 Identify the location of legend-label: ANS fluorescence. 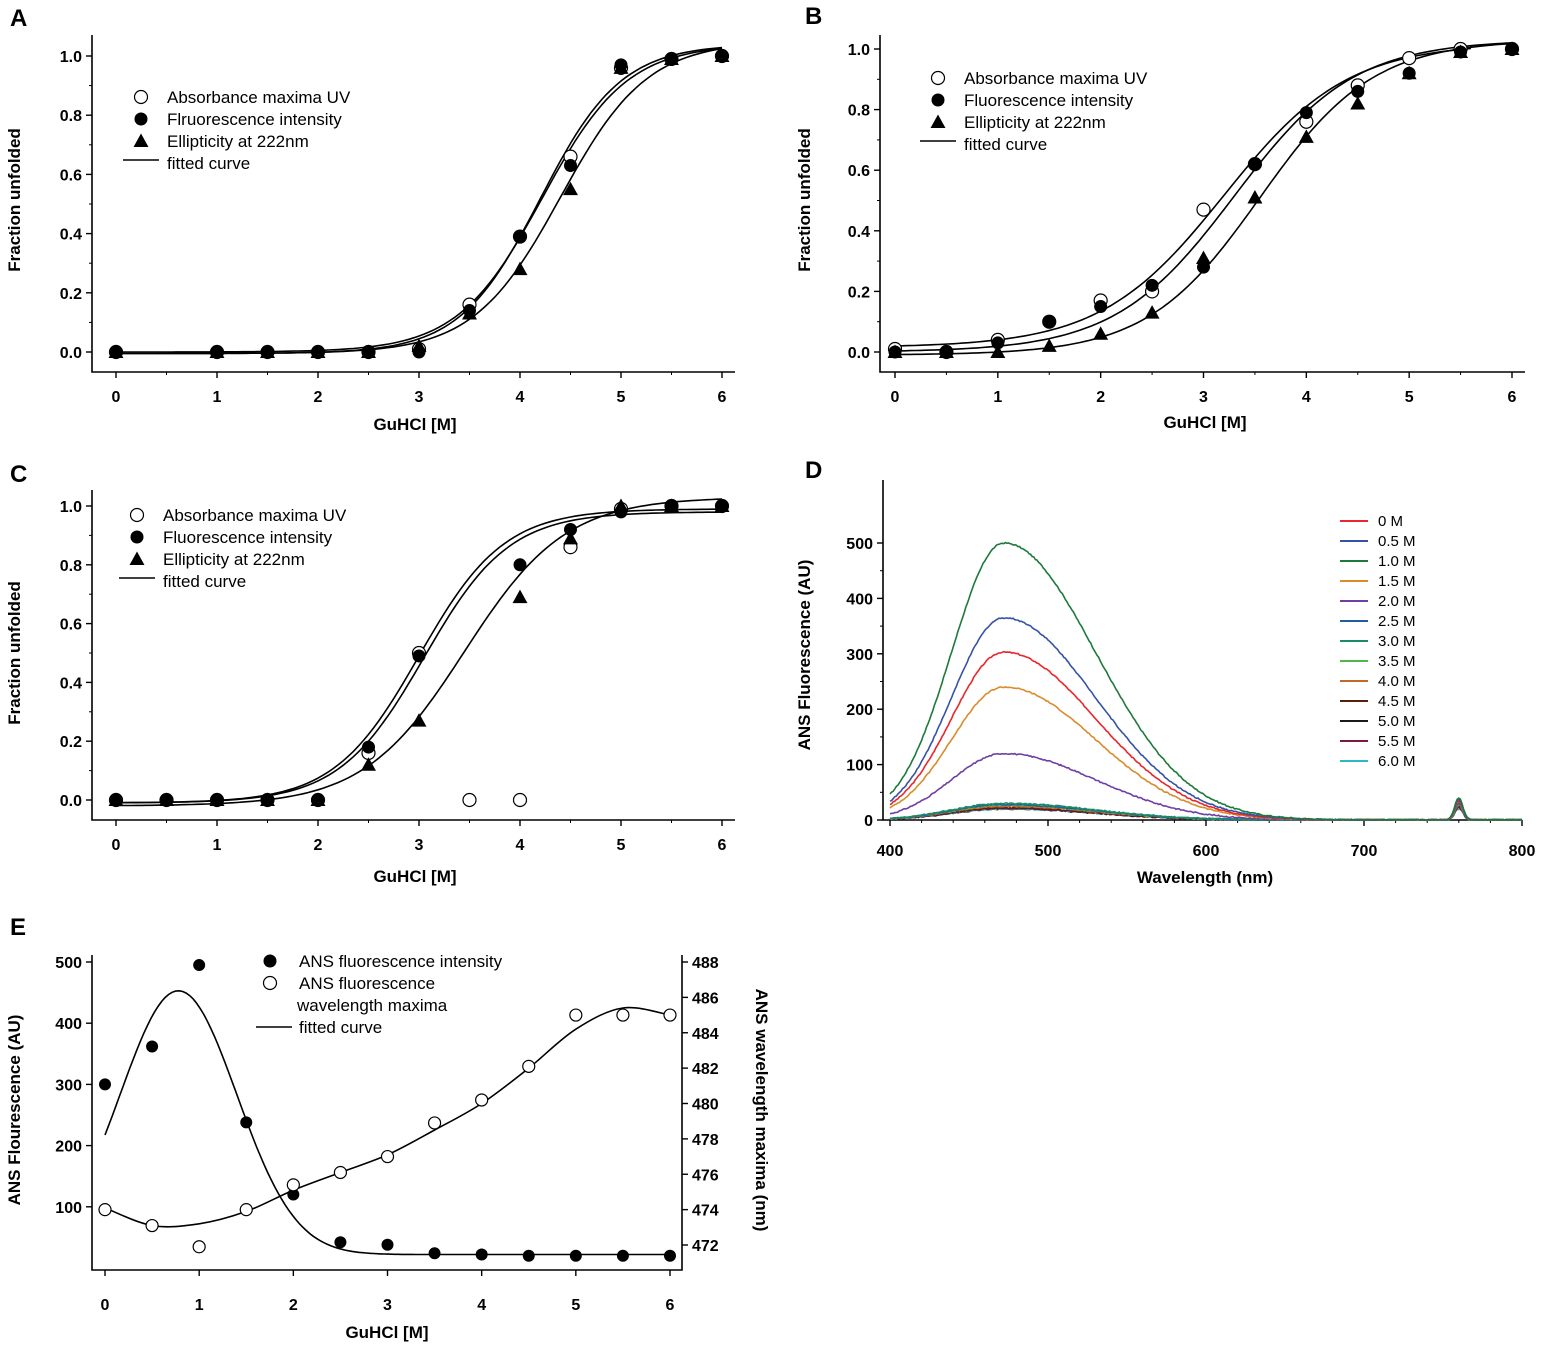
(367, 983).